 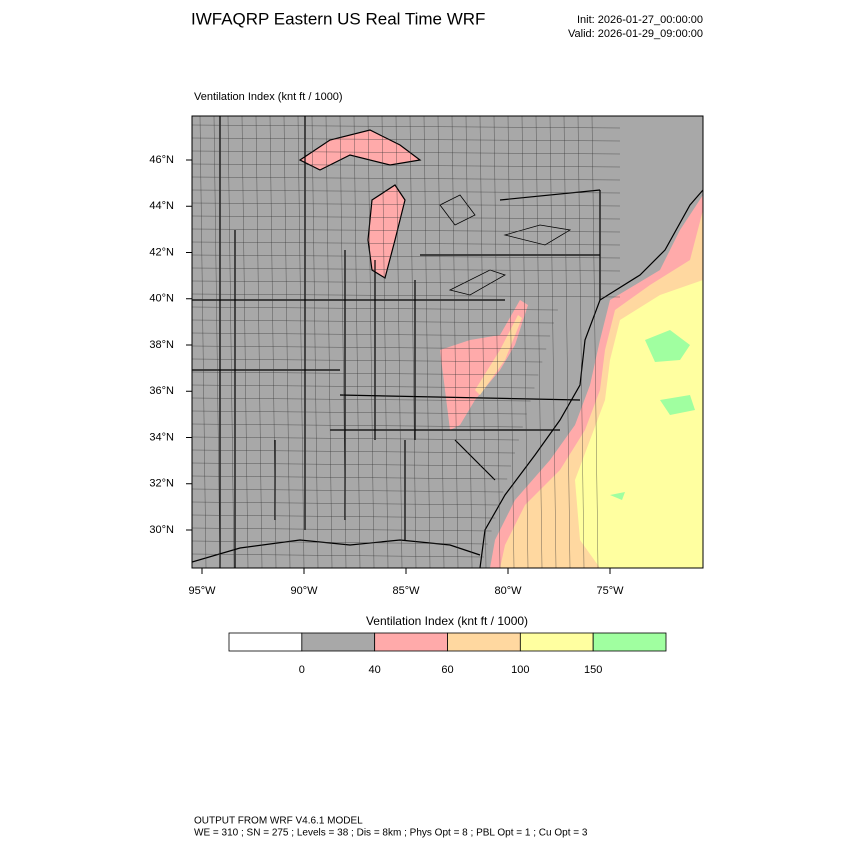 I want to click on map-label: Ventilation Index (knt ft / 1000), so click(x=268, y=97).